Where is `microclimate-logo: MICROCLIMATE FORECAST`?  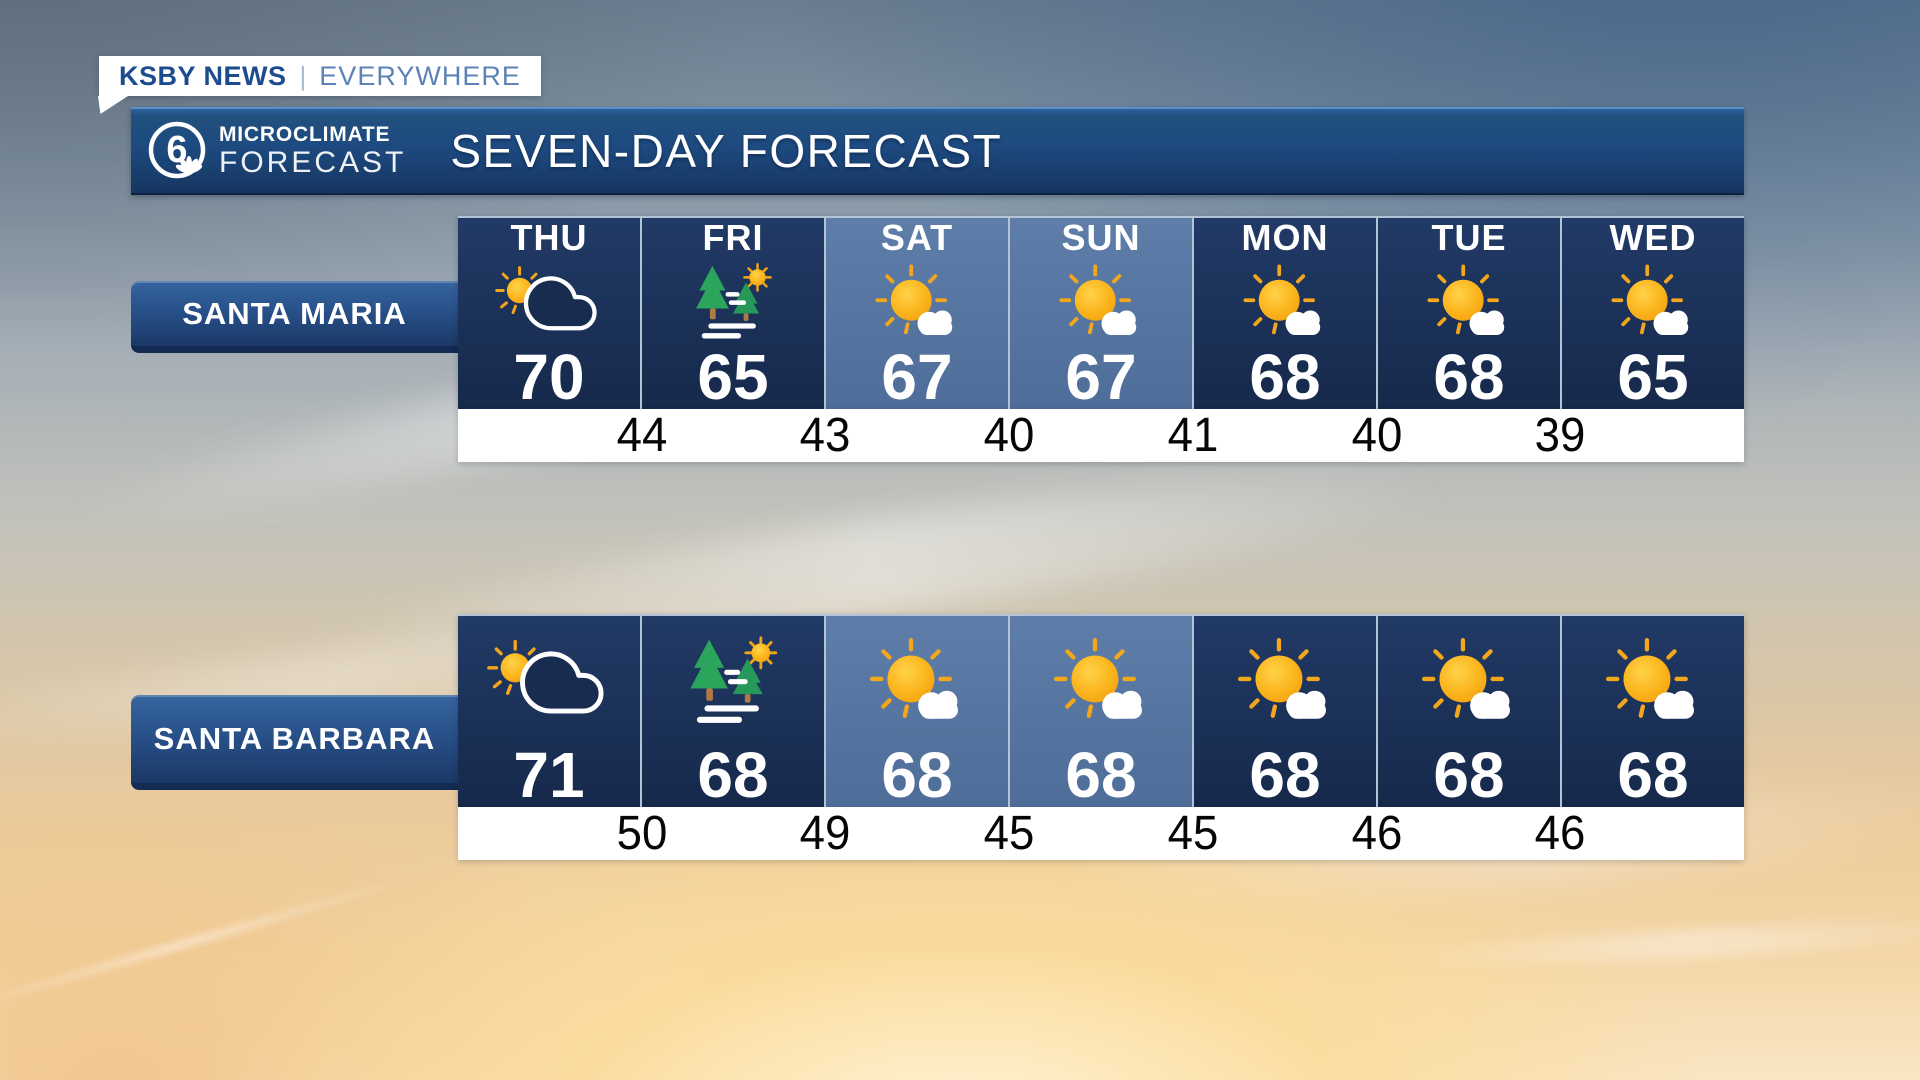 microclimate-logo: MICROCLIMATE FORECAST is located at coordinates (312, 151).